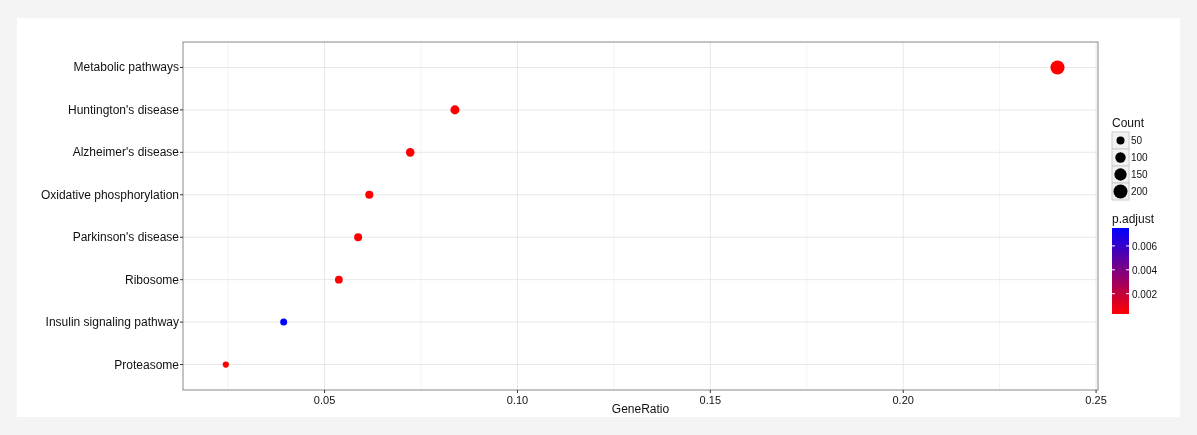  I want to click on legend-label: 200, so click(1140, 191).